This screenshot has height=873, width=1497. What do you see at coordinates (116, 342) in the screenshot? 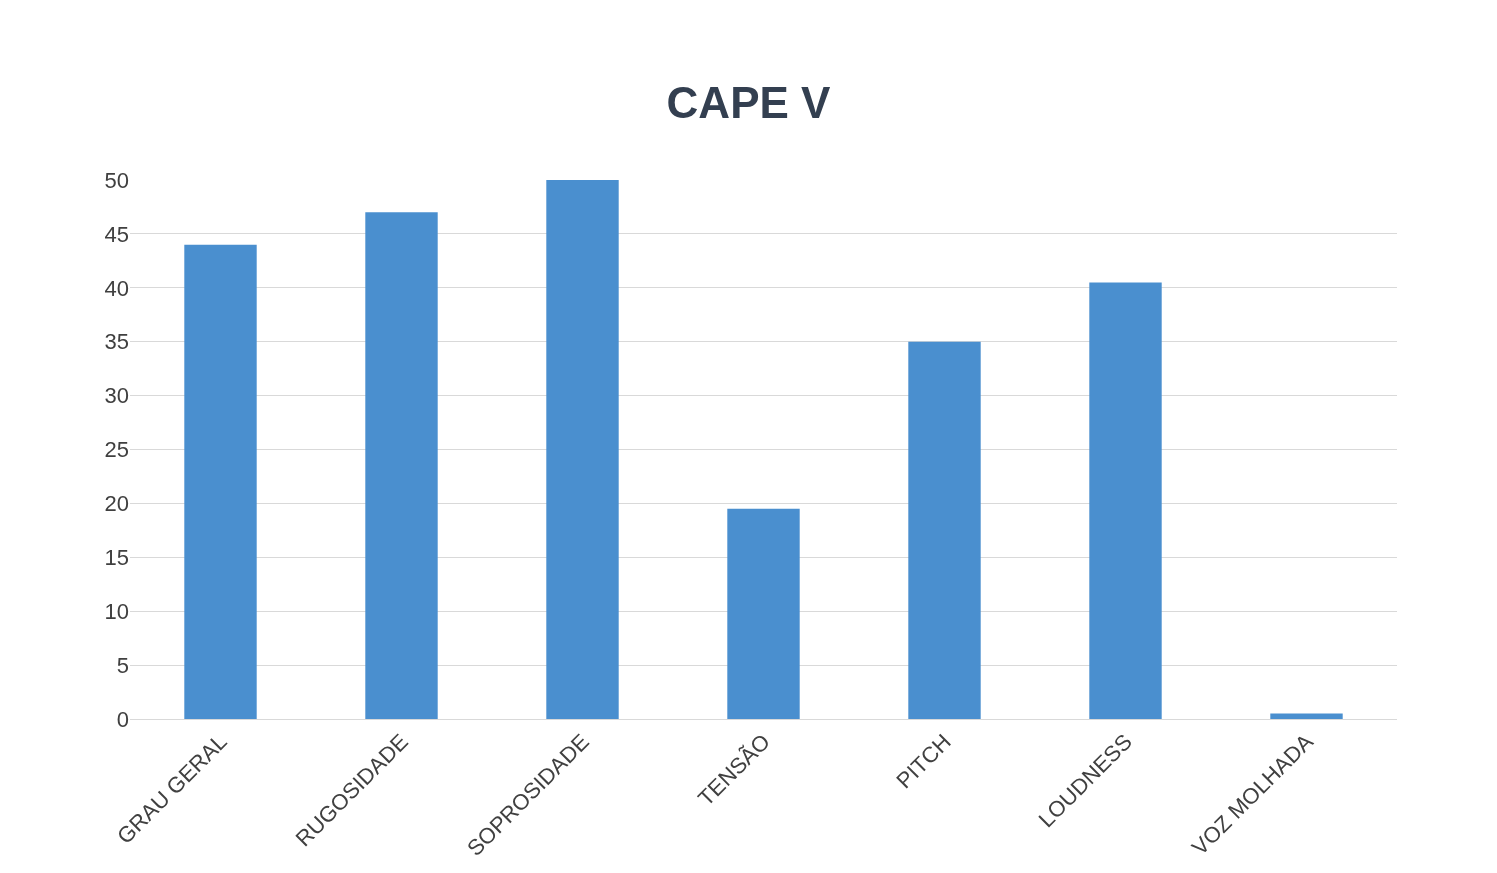
I see `y-tick-label: 35` at bounding box center [116, 342].